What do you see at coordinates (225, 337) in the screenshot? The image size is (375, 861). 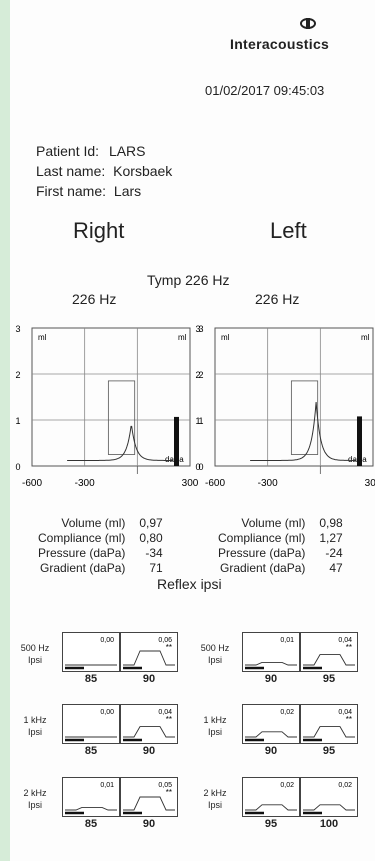 I see `left-tymp-unit-ml-left: ml` at bounding box center [225, 337].